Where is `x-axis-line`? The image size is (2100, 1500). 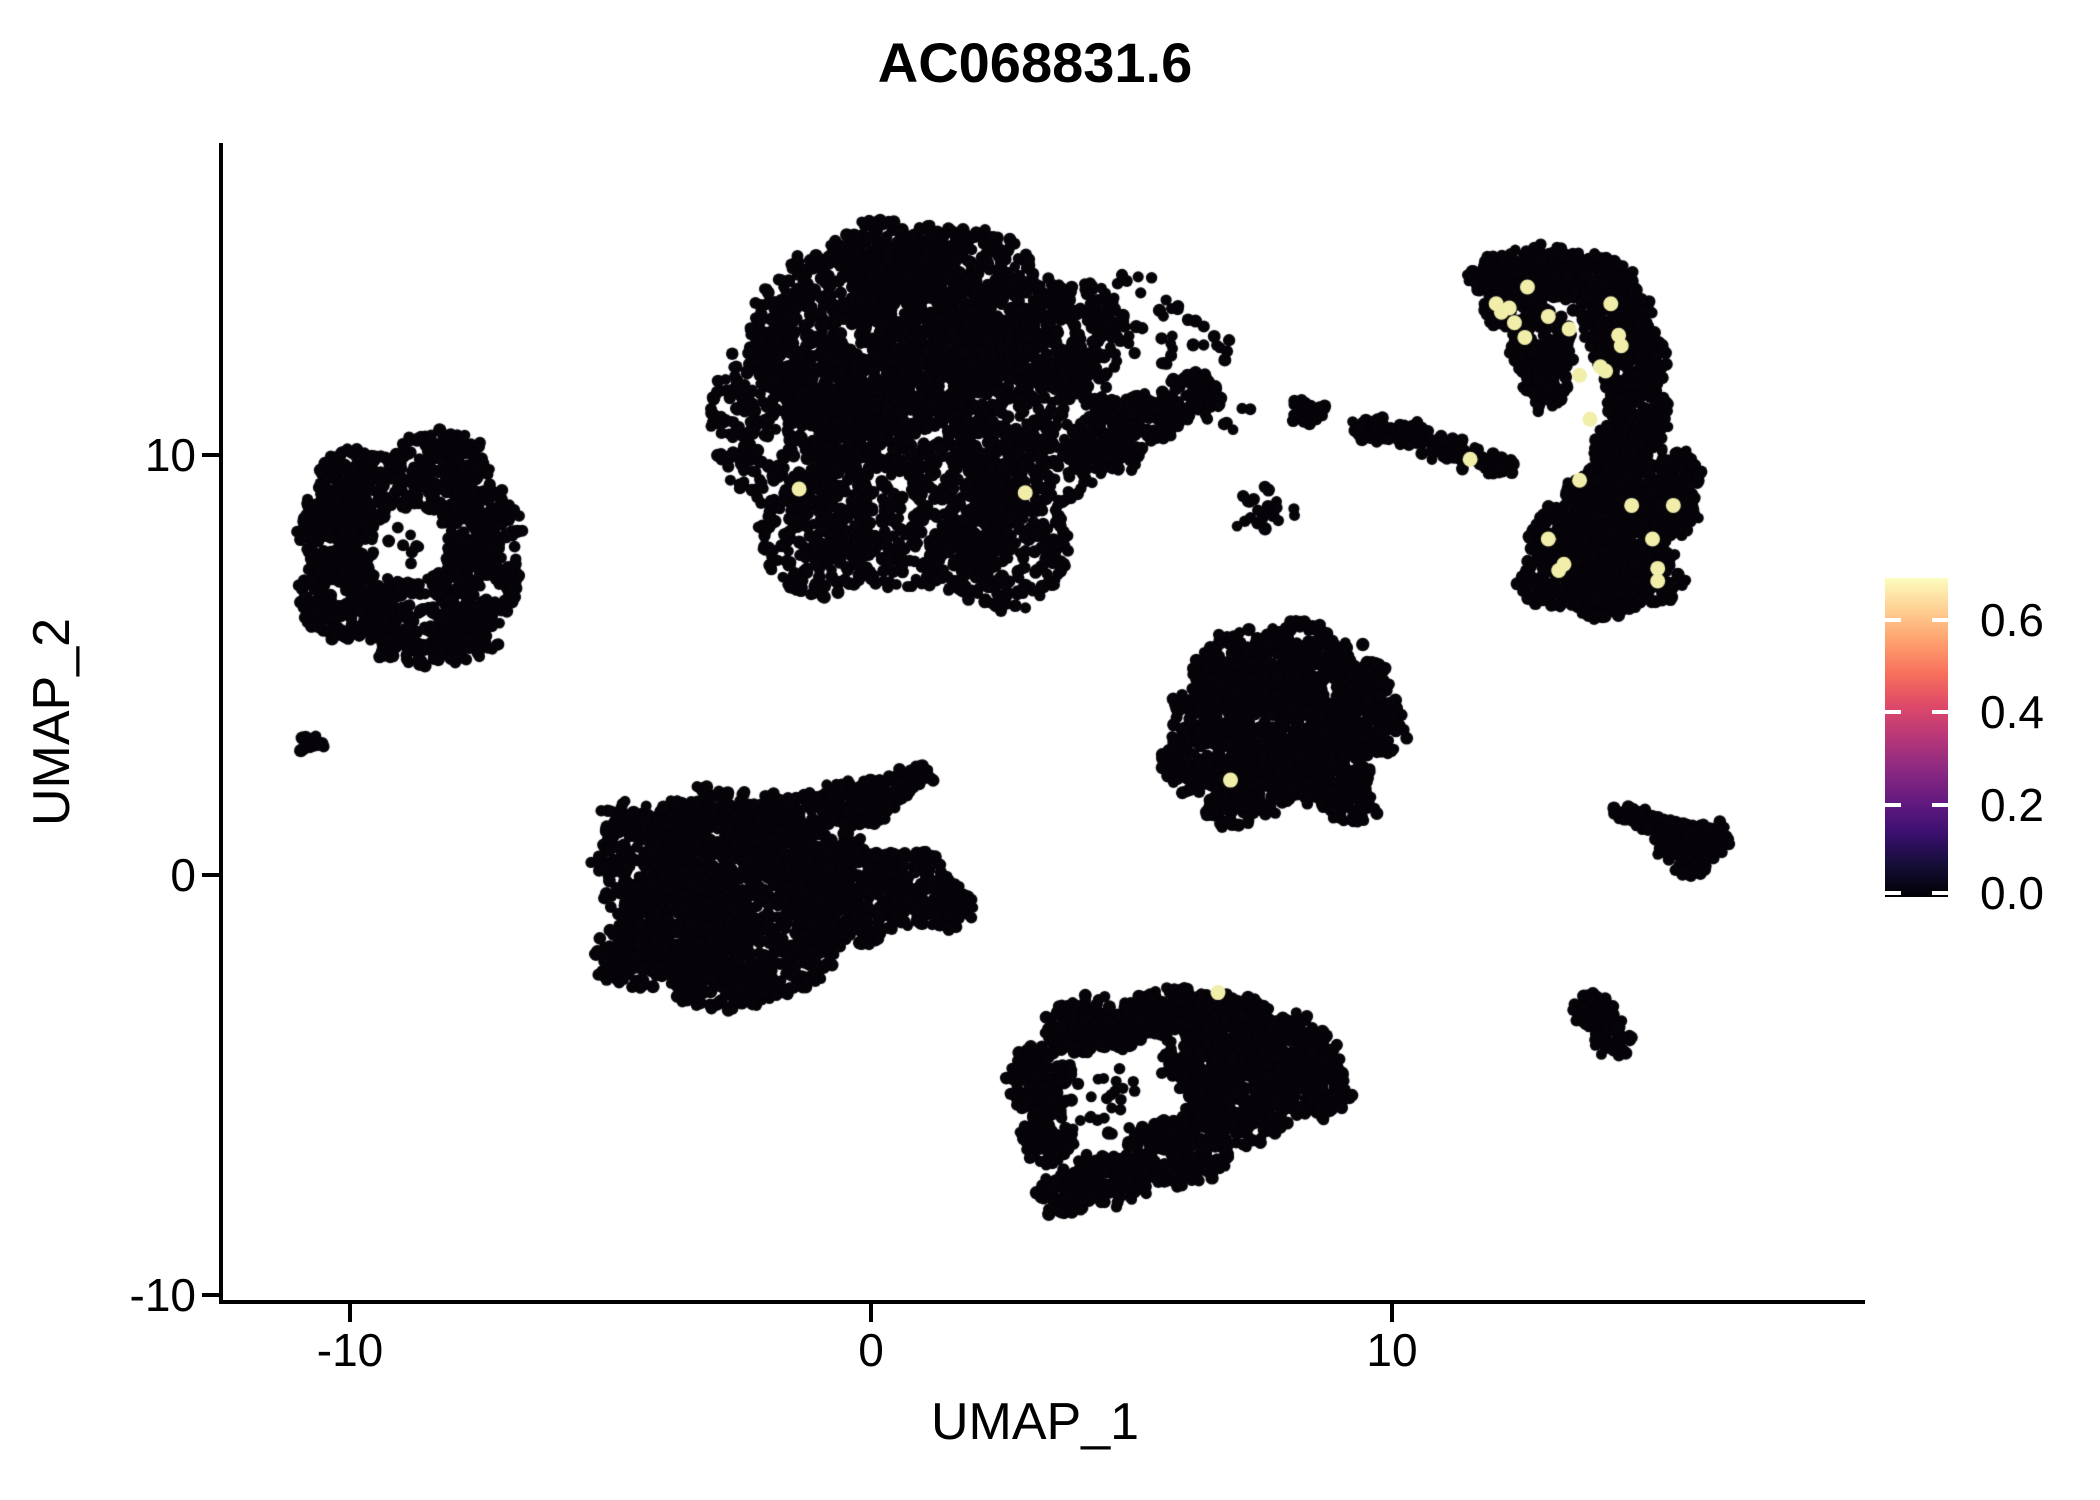 x-axis-line is located at coordinates (1042, 1302).